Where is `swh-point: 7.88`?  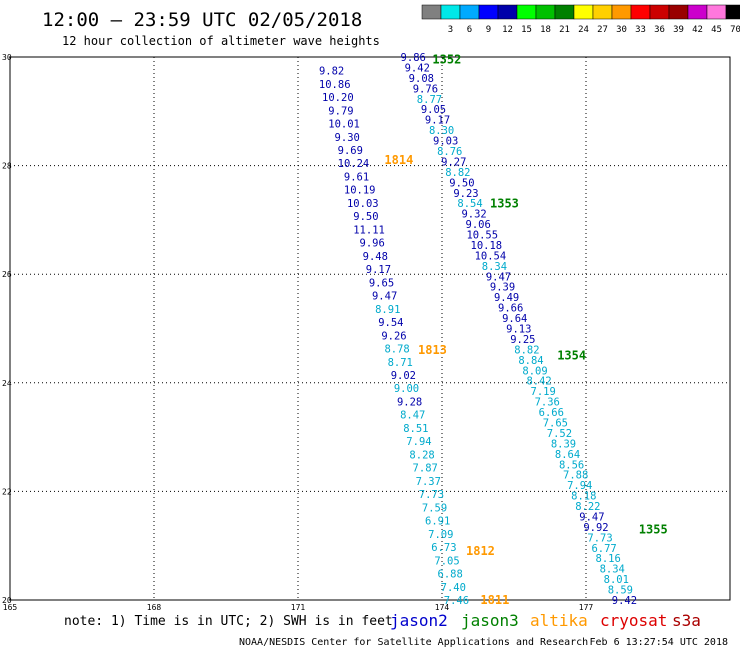
swh-point: 7.88 is located at coordinates (575, 476).